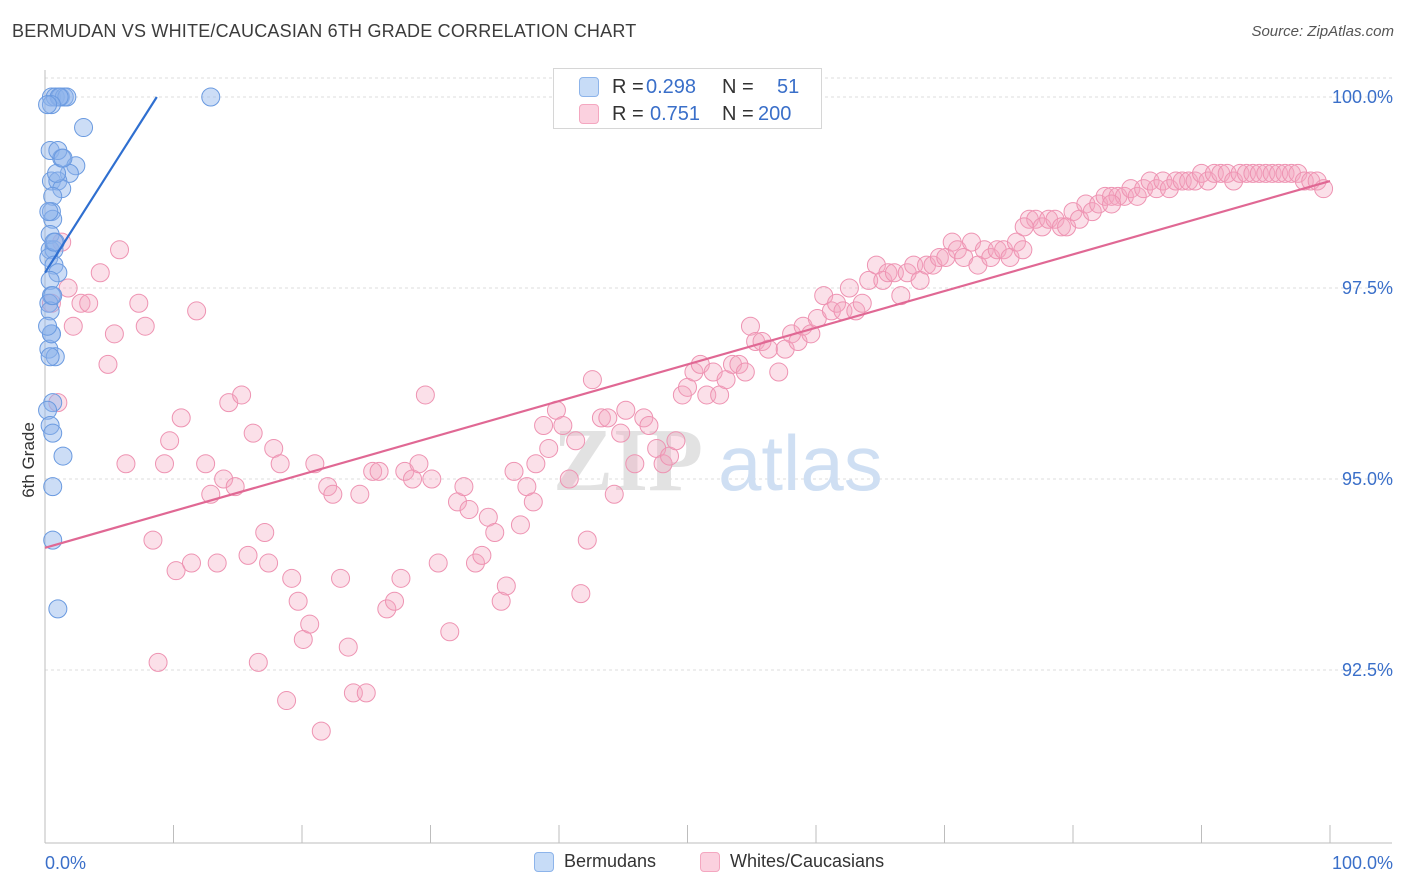  I want to click on legend-swatch-whites, so click(710, 861).